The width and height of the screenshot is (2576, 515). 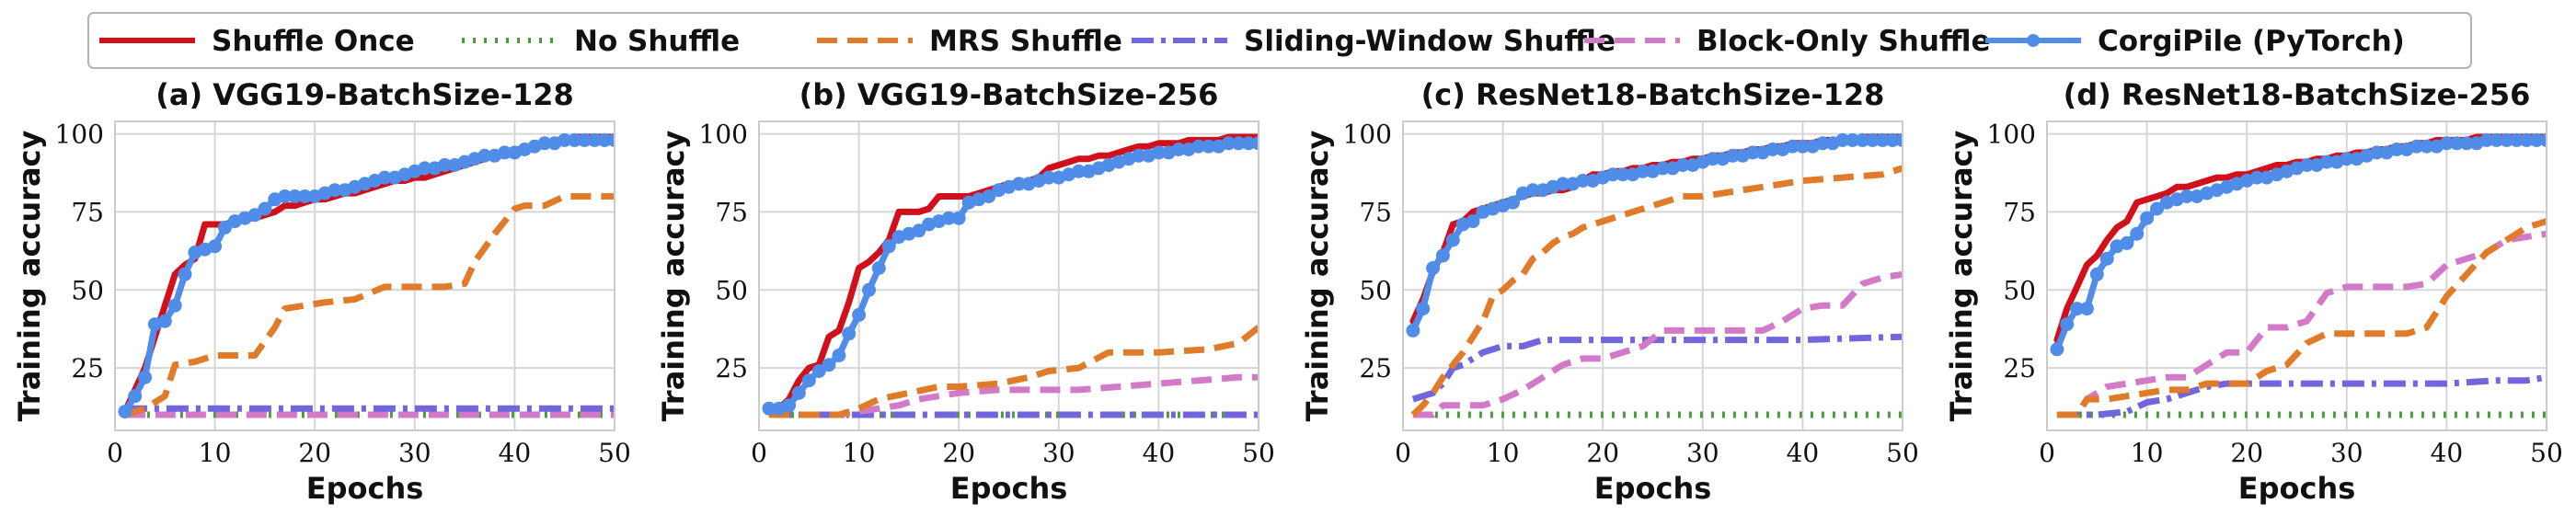 What do you see at coordinates (2297, 94) in the screenshot?
I see `chart-title: (d) ResNet18-BatchSize-256` at bounding box center [2297, 94].